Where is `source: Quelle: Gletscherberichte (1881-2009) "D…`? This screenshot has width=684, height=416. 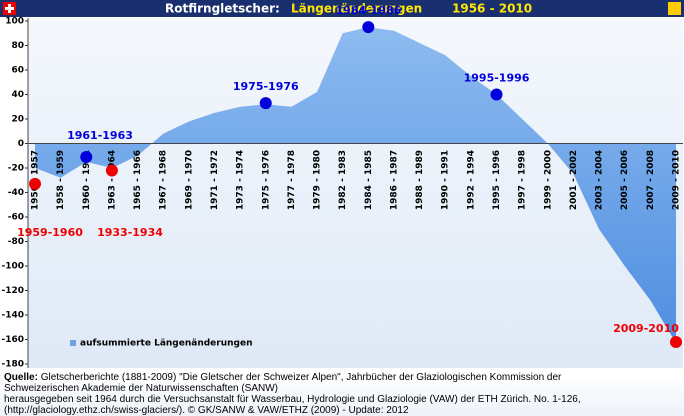 source: Quelle: Gletscherberichte (1881-2009) "D… is located at coordinates (342, 394).